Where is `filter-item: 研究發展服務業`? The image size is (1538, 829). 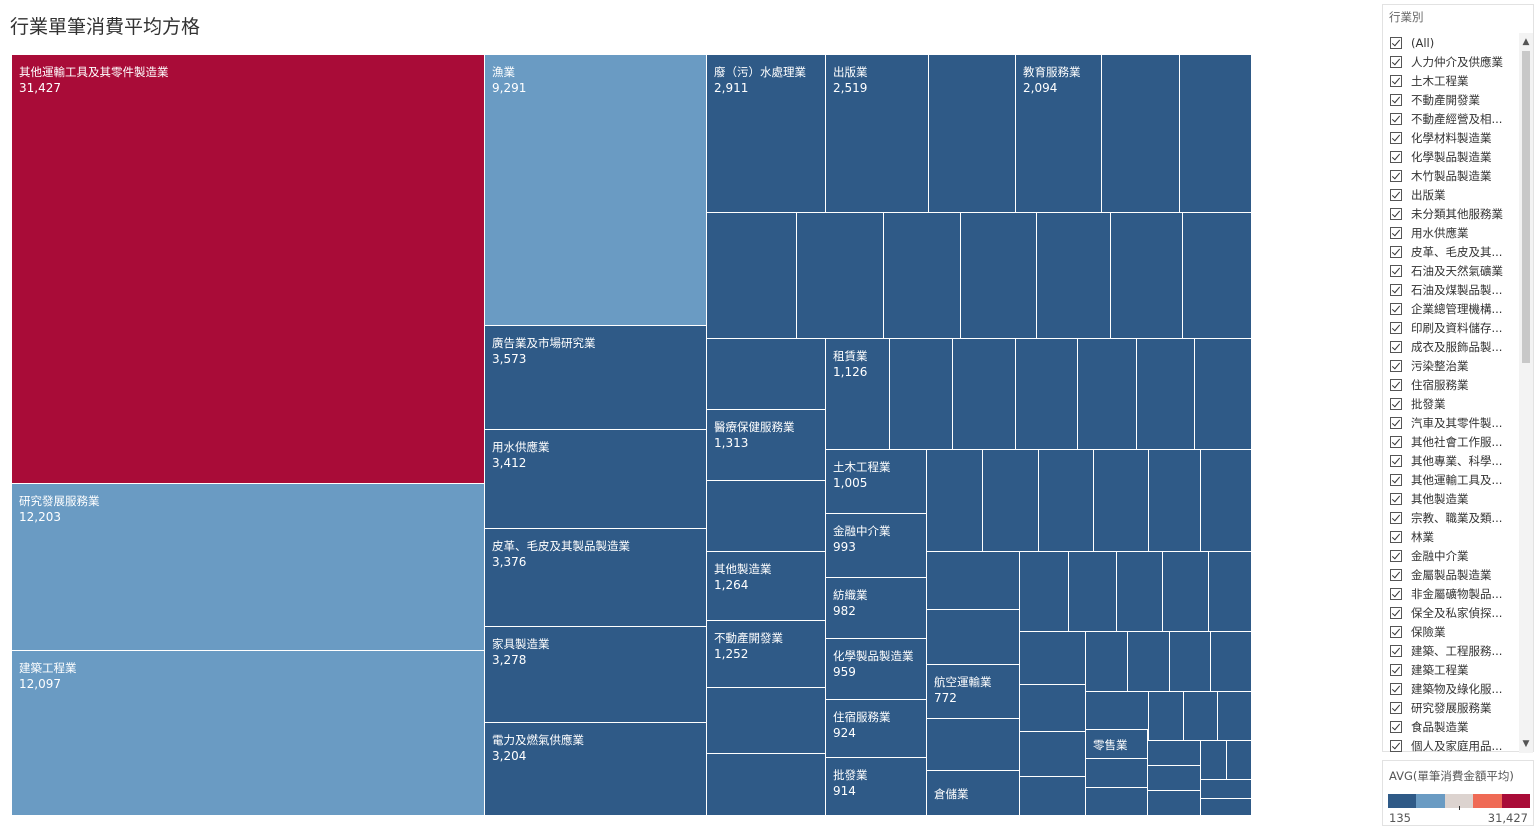 filter-item: 研究發展服務業 is located at coordinates (1451, 707).